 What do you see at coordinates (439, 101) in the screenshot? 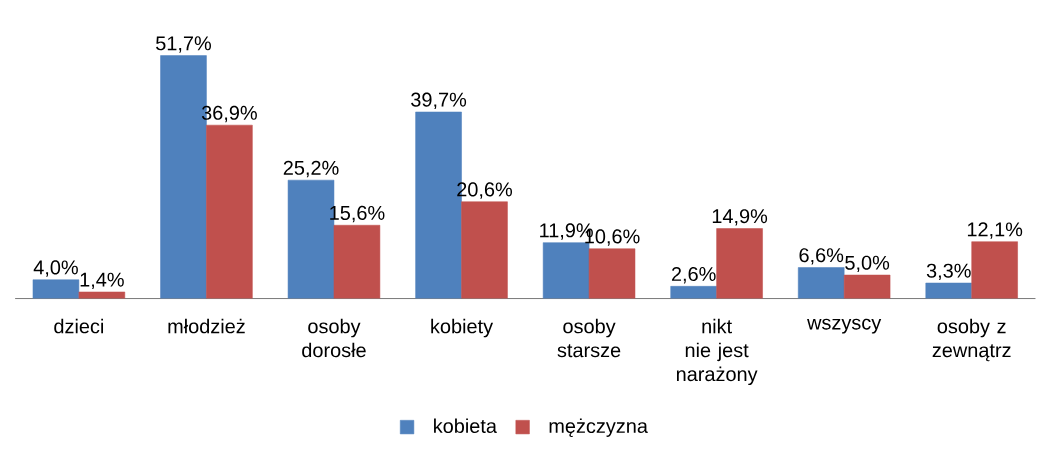
I see `data-label: 39,7%` at bounding box center [439, 101].